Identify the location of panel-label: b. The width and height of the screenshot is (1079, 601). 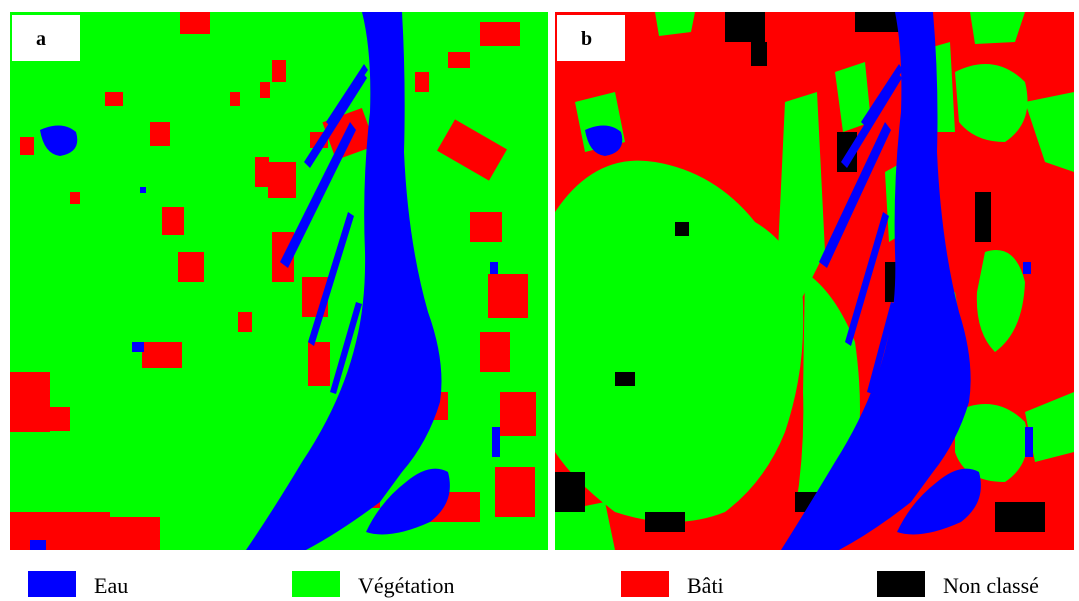
(587, 39).